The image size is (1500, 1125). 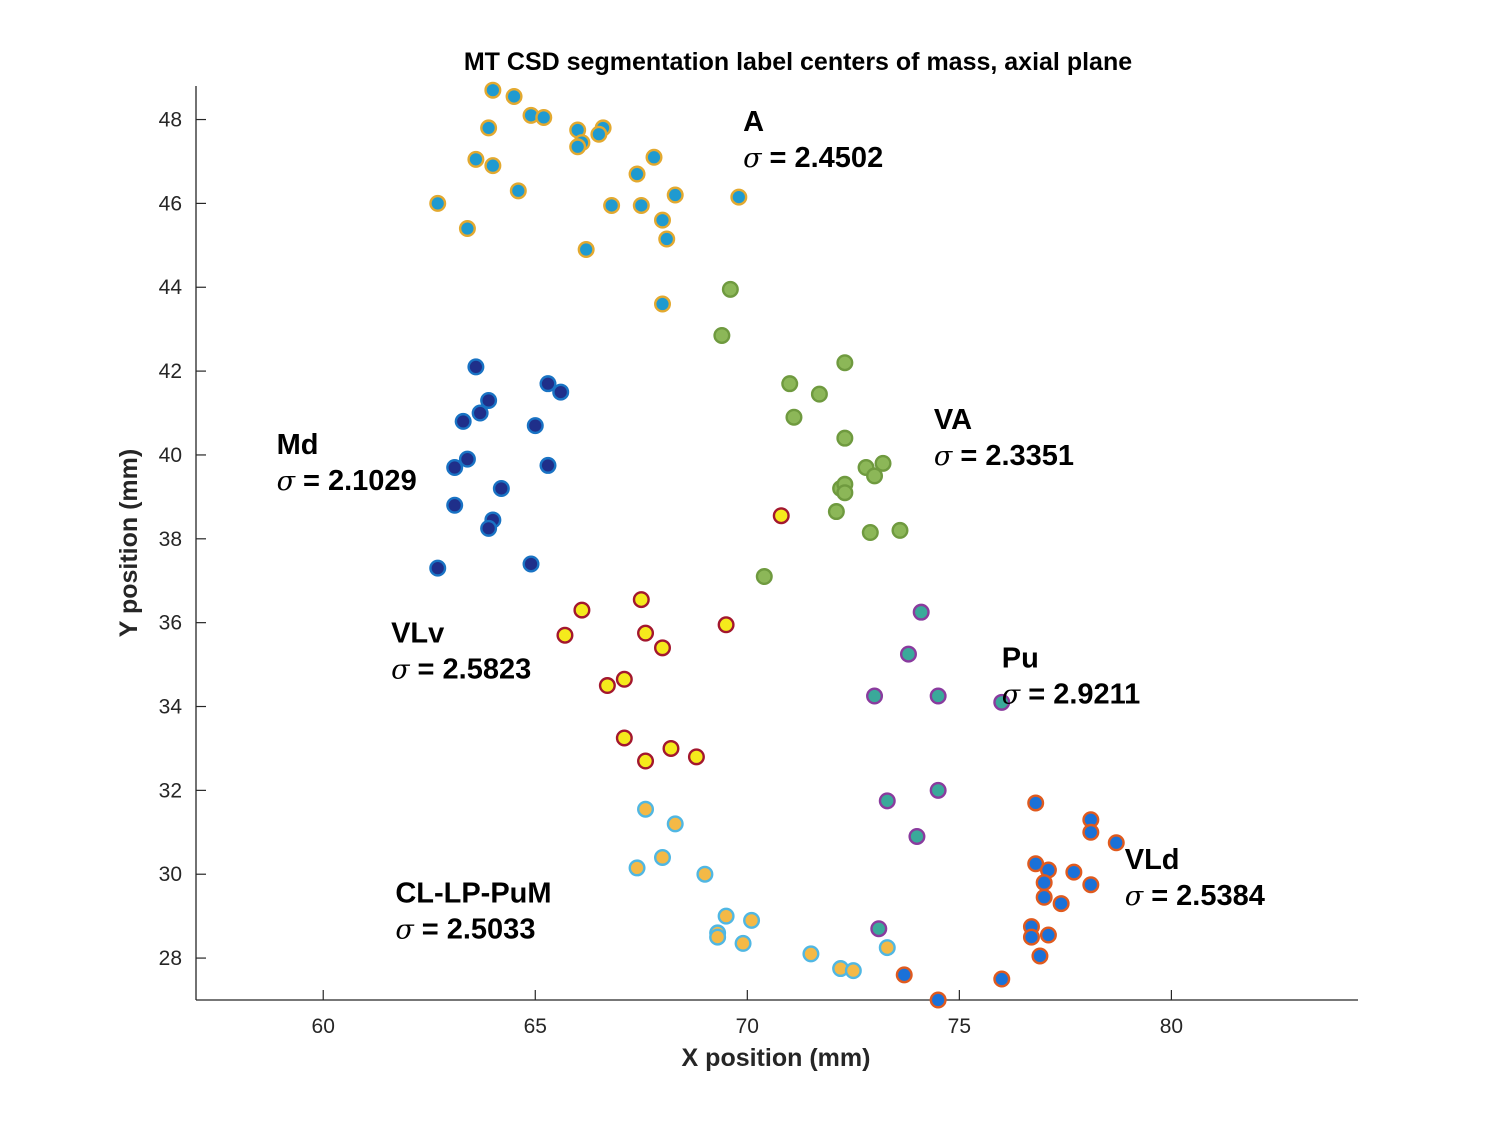 What do you see at coordinates (461, 652) in the screenshot?
I see `annotation-vlv: VLv σ = 2.5823` at bounding box center [461, 652].